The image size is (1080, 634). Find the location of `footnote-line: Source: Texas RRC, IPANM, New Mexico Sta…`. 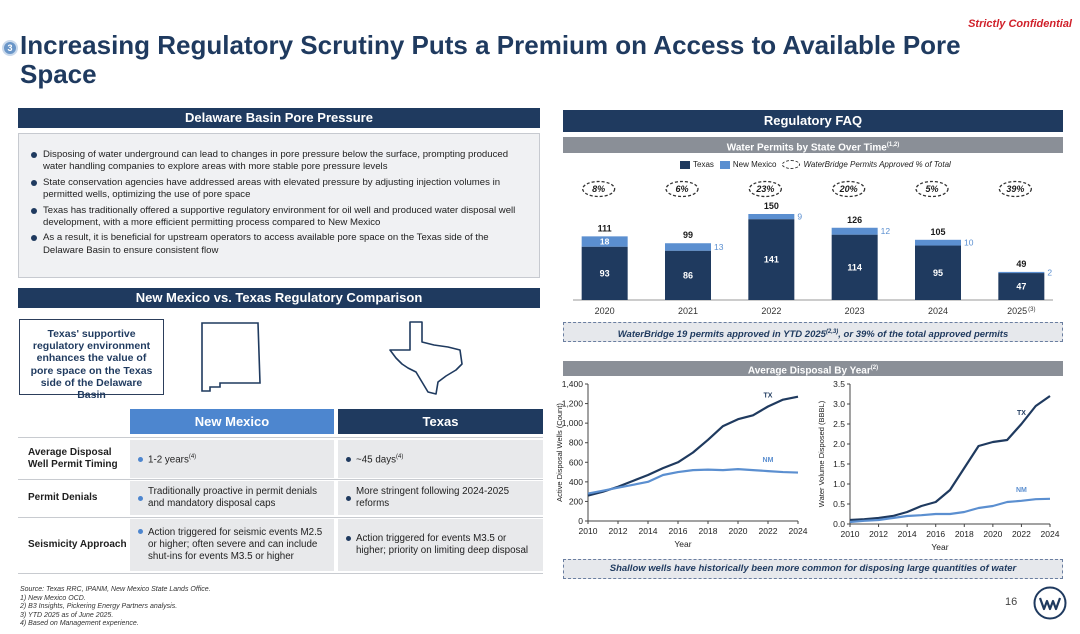

footnote-line: Source: Texas RRC, IPANM, New Mexico Sta… is located at coordinates (115, 589).